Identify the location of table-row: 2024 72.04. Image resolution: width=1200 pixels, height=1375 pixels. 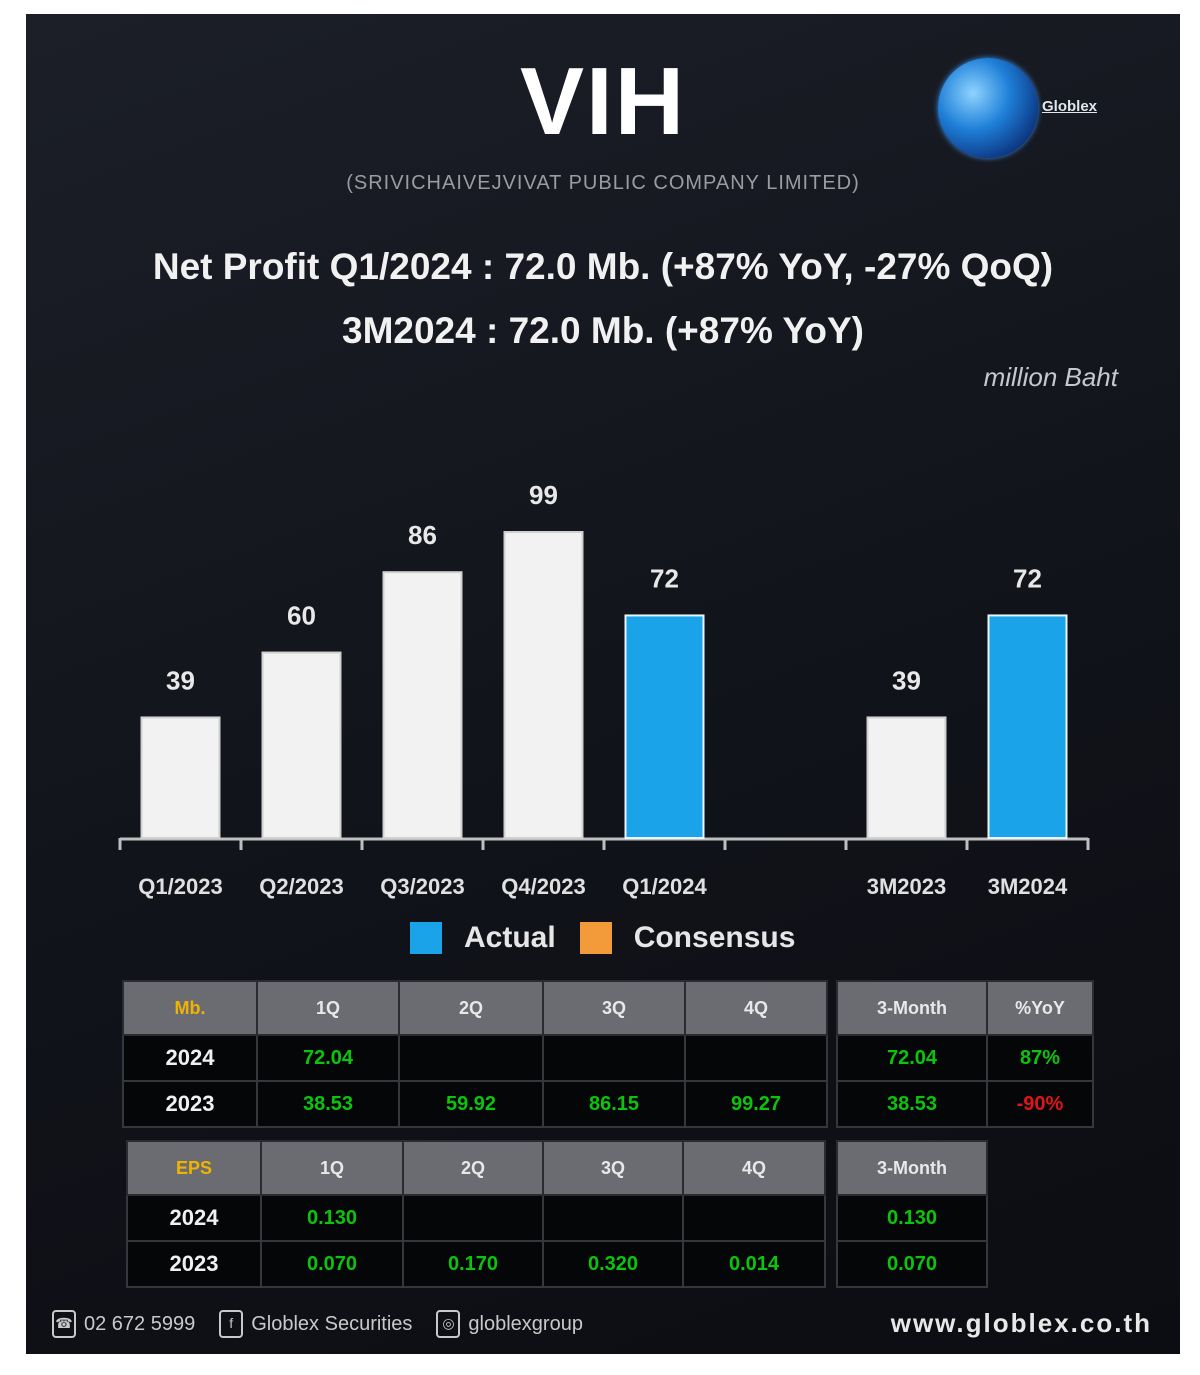
(475, 1058).